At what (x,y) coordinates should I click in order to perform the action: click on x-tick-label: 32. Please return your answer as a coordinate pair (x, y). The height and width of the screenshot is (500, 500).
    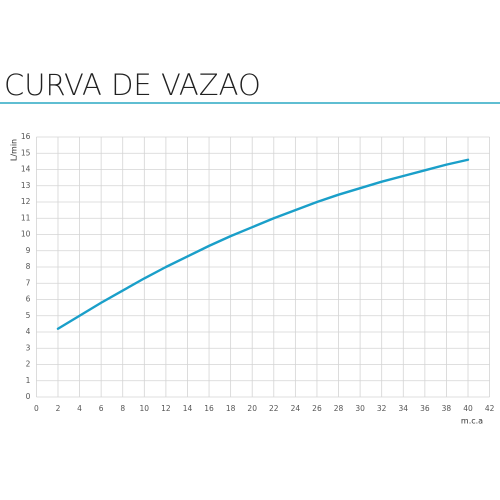
    Looking at the image, I should click on (382, 408).